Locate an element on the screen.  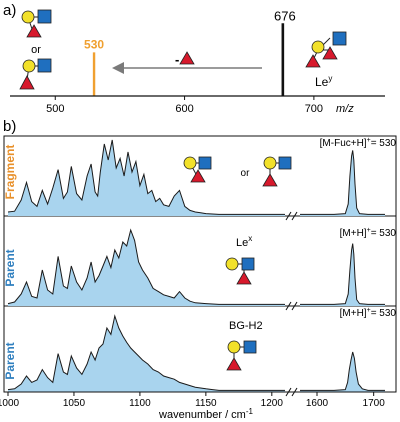
bg-h2-label: BG-H2 is located at coordinates (246, 326).